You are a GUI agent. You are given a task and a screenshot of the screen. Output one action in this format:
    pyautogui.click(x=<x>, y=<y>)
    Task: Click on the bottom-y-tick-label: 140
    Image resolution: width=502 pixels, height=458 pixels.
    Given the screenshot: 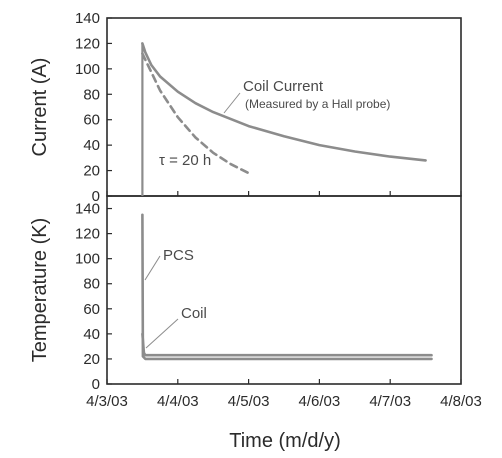 What is the action you would take?
    pyautogui.click(x=87, y=209)
    